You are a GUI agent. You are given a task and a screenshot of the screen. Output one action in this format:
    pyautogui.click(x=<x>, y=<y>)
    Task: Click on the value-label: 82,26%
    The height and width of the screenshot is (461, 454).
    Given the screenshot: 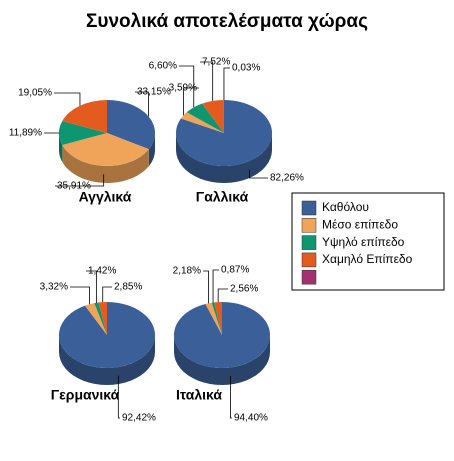 What is the action you would take?
    pyautogui.click(x=287, y=178)
    